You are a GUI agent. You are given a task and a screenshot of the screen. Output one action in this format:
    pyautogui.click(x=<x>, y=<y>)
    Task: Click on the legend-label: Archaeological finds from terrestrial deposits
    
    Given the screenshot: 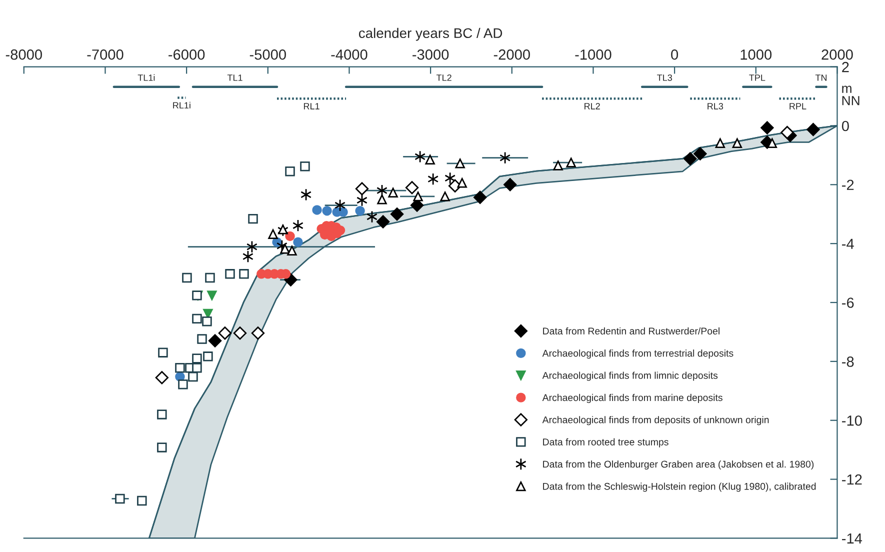 What is the action you would take?
    pyautogui.click(x=638, y=354)
    